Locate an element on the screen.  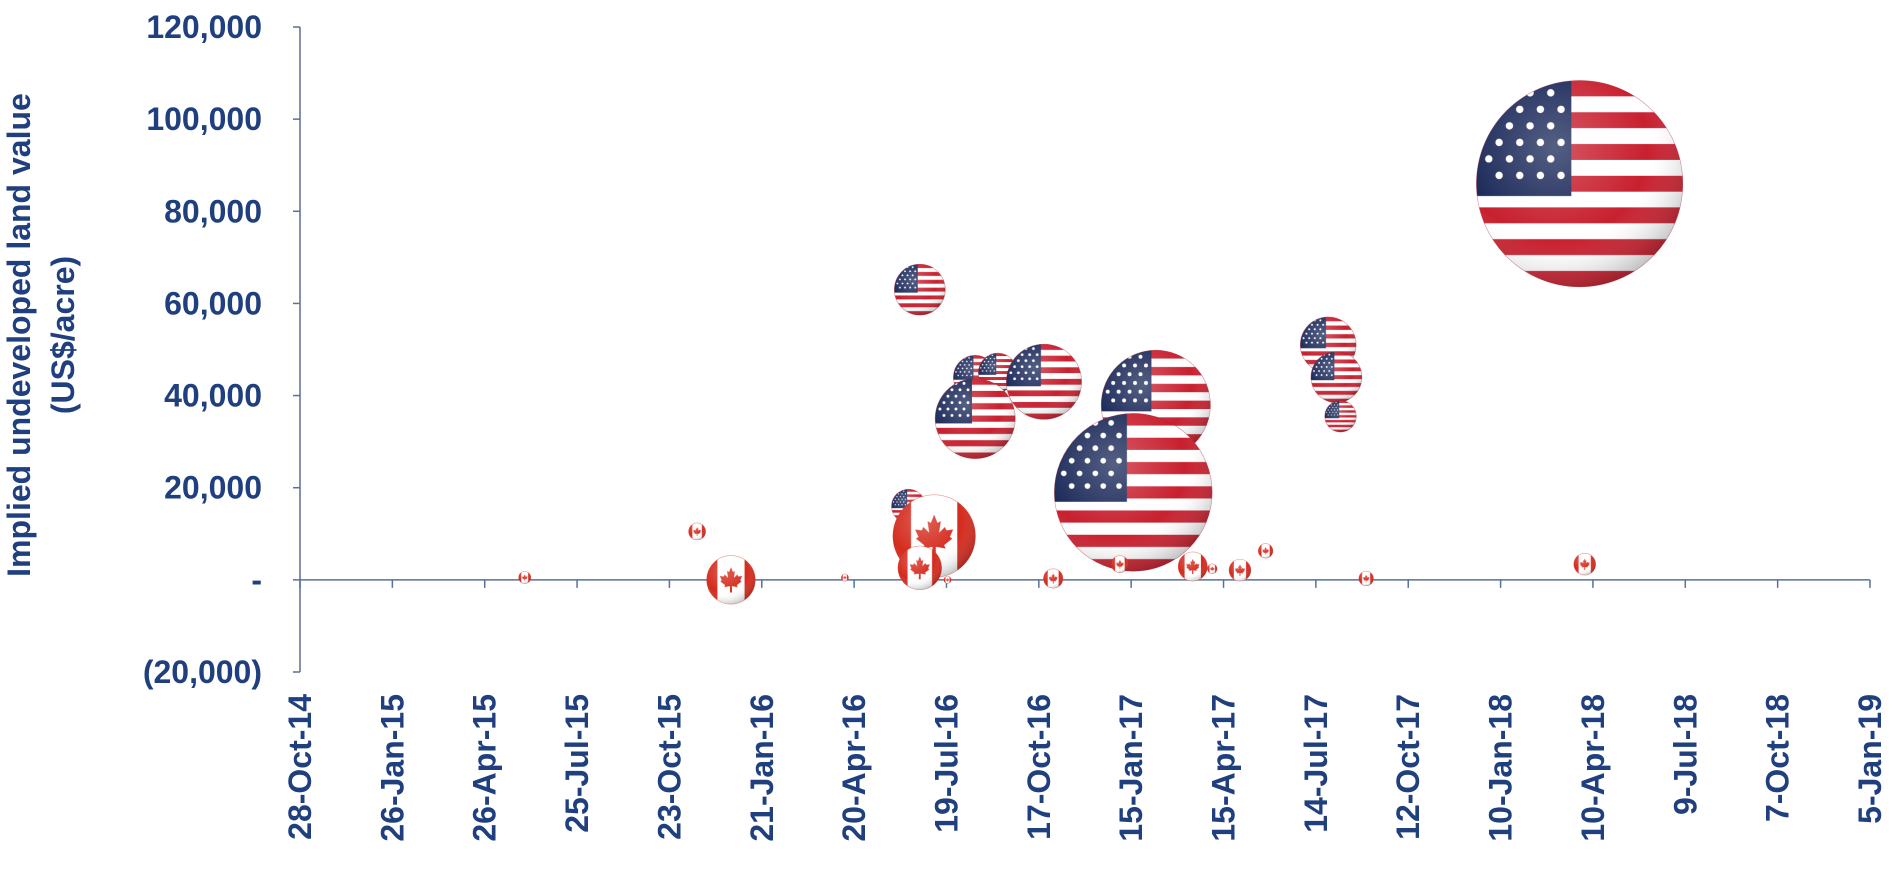
x-tick-label: 15-Apr-17 is located at coordinates (1224, 768).